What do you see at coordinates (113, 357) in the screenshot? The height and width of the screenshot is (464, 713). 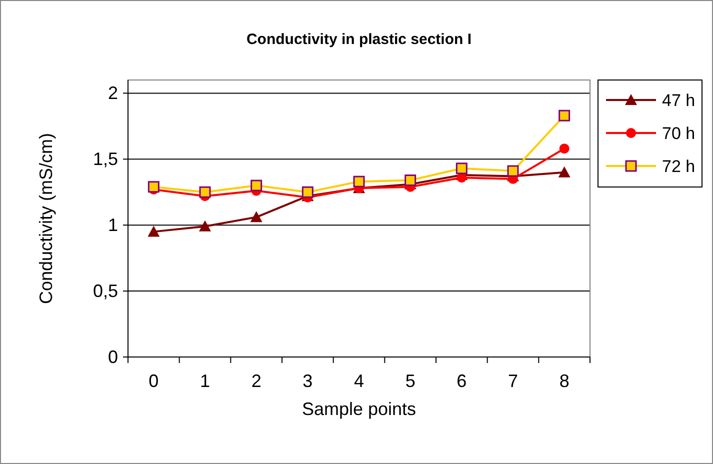 I see `y-tick-label: 0` at bounding box center [113, 357].